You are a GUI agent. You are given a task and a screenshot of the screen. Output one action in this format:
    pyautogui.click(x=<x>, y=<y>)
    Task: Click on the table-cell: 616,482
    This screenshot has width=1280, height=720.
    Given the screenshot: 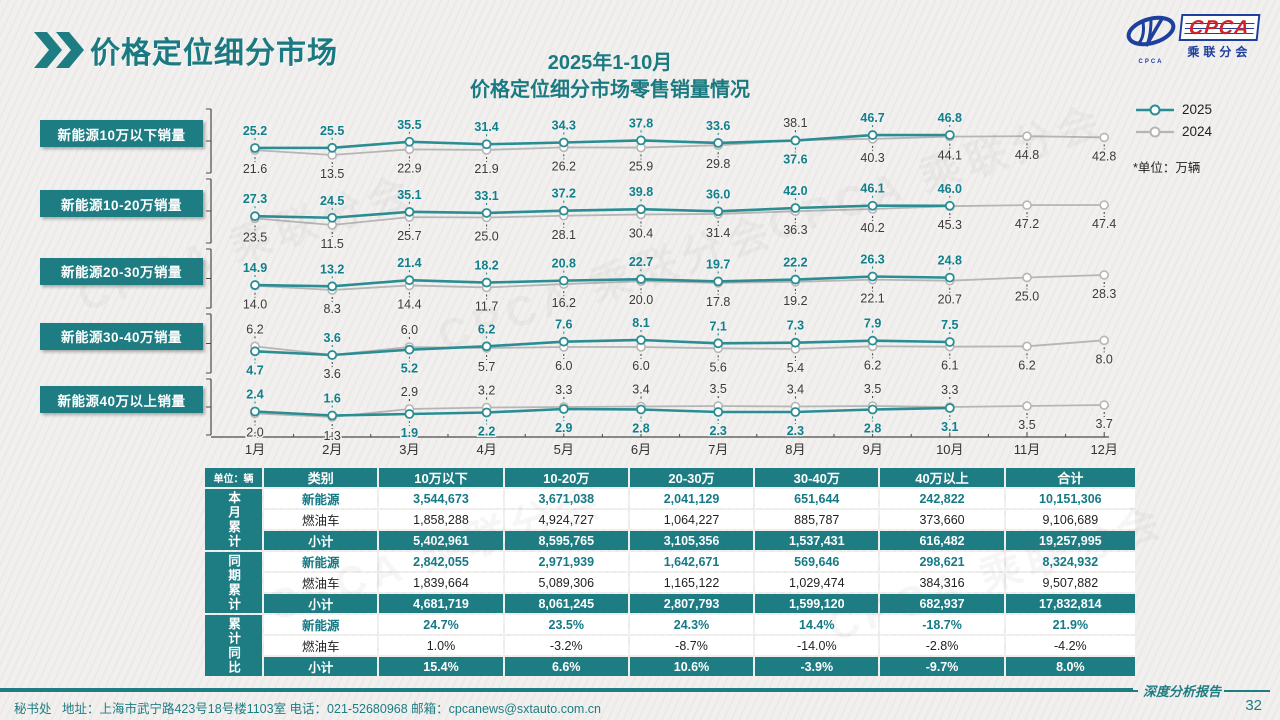 What is the action you would take?
    pyautogui.click(x=942, y=540)
    